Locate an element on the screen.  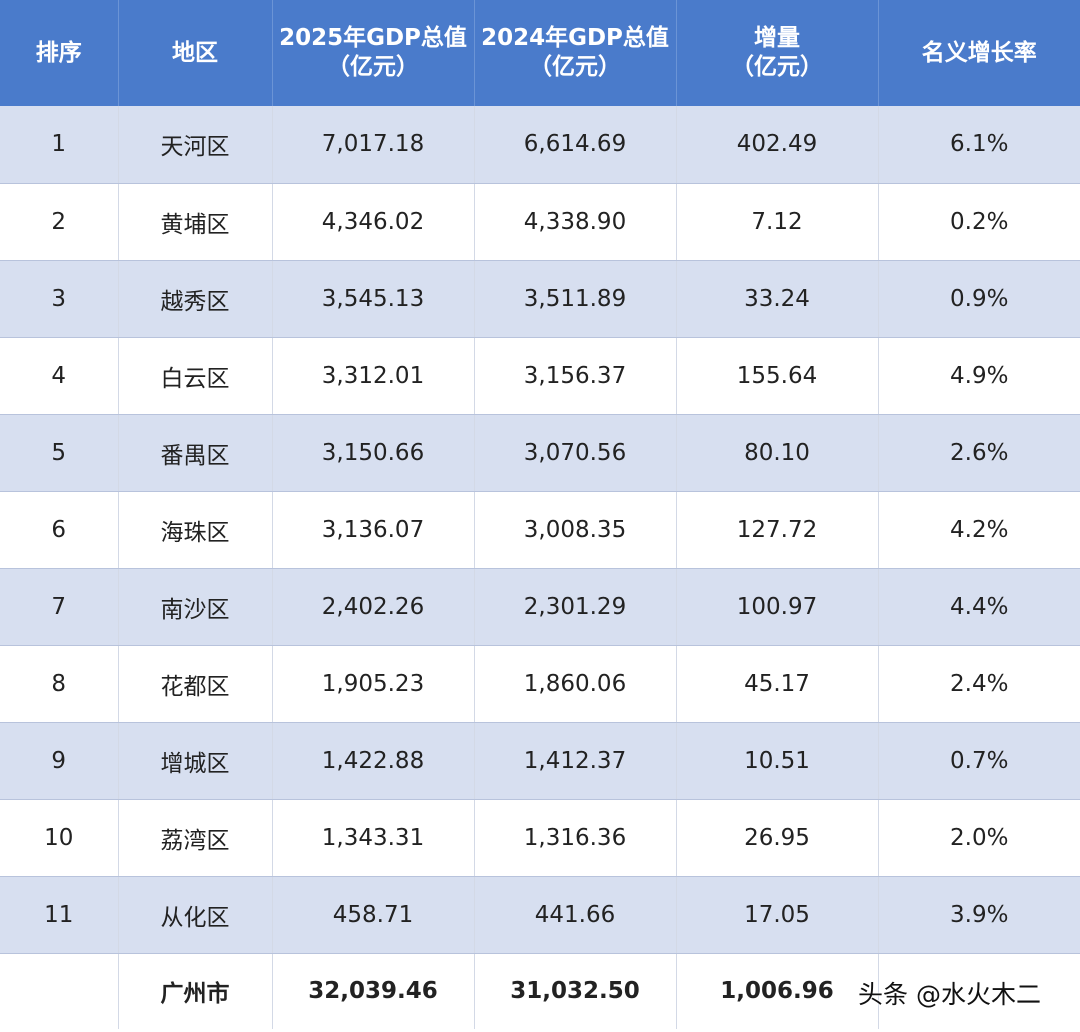
cell-gdp-2024: 3,156.37 is located at coordinates (575, 376).